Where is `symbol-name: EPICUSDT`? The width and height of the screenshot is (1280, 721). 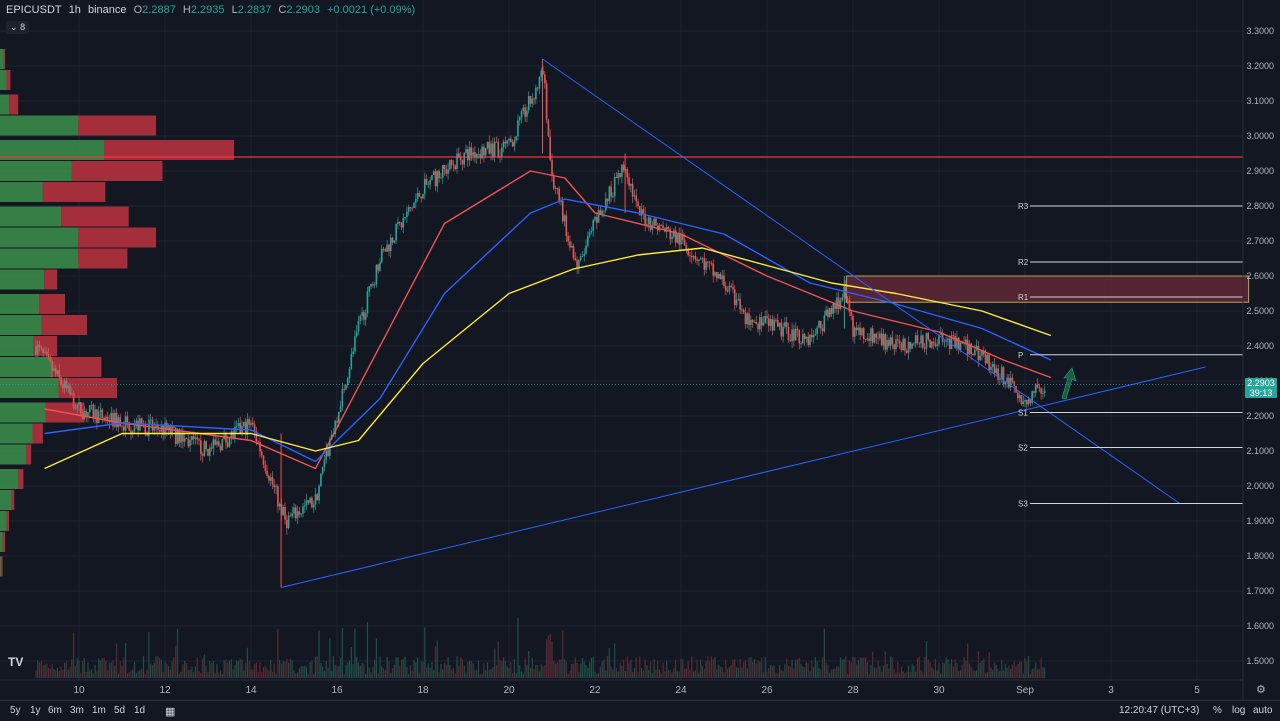
symbol-name: EPICUSDT is located at coordinates (34, 10).